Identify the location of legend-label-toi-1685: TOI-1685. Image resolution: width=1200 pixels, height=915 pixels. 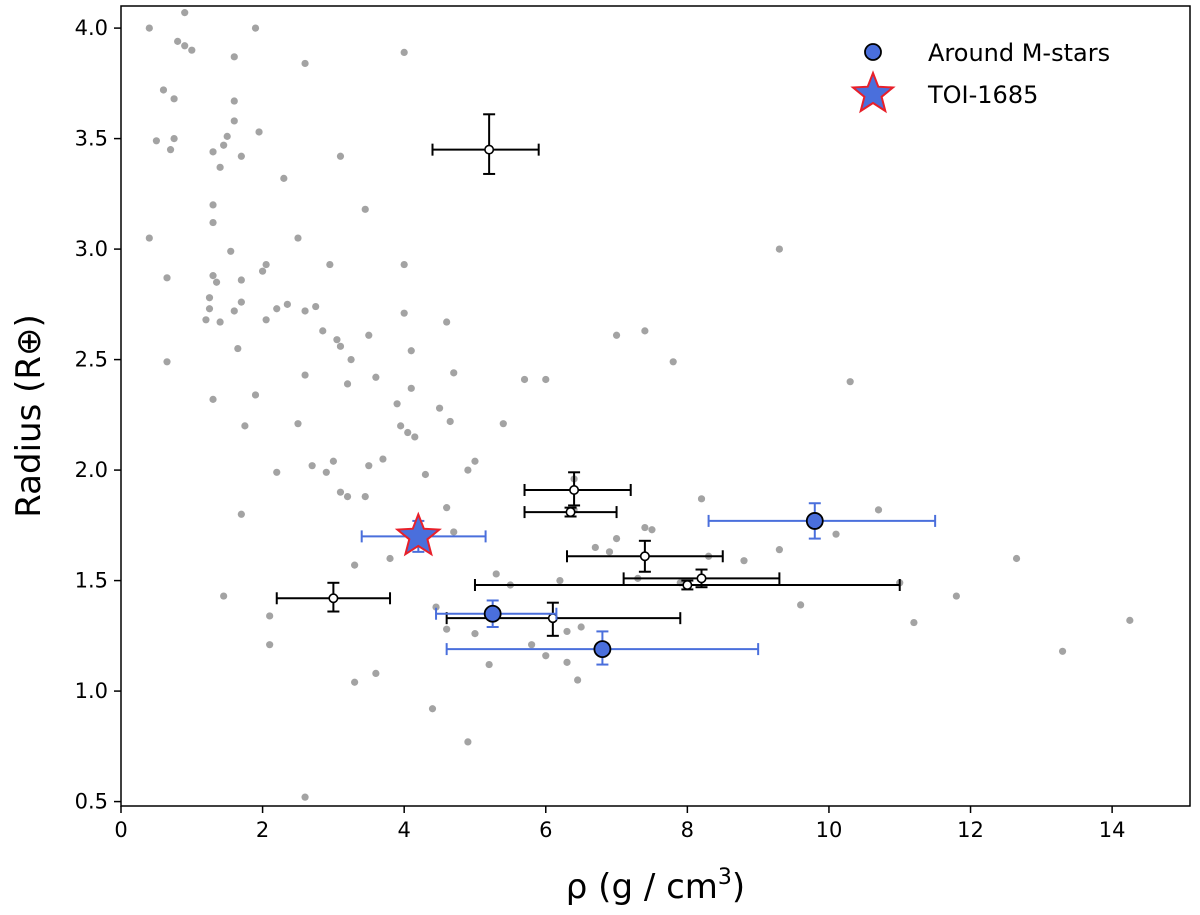
(982, 95).